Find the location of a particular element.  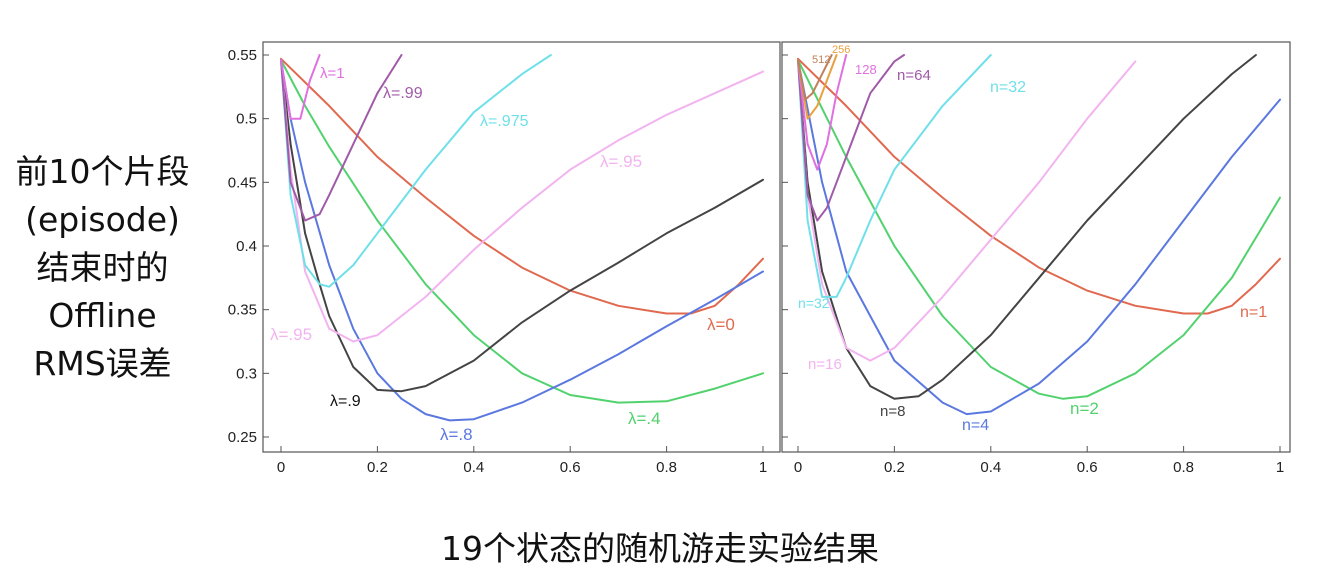

figure-caption: 19个状态的随机游走实验结果 is located at coordinates (660, 548).